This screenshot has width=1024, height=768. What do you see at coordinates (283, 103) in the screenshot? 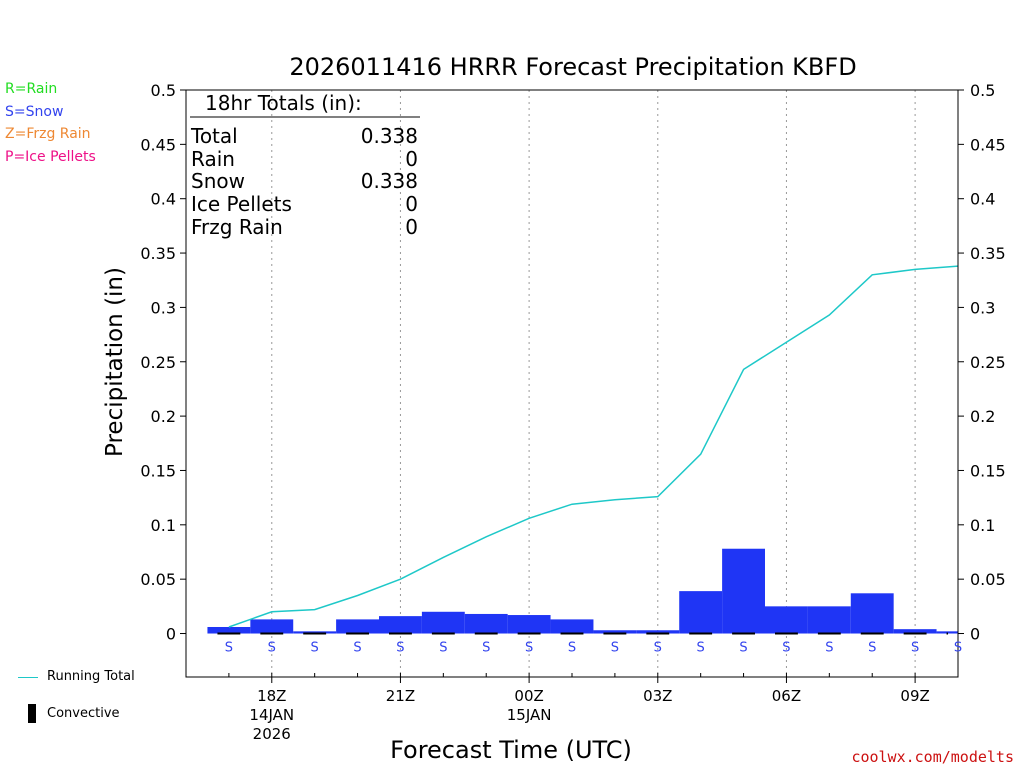
I see `totals-header: 18hr Totals (in):` at bounding box center [283, 103].